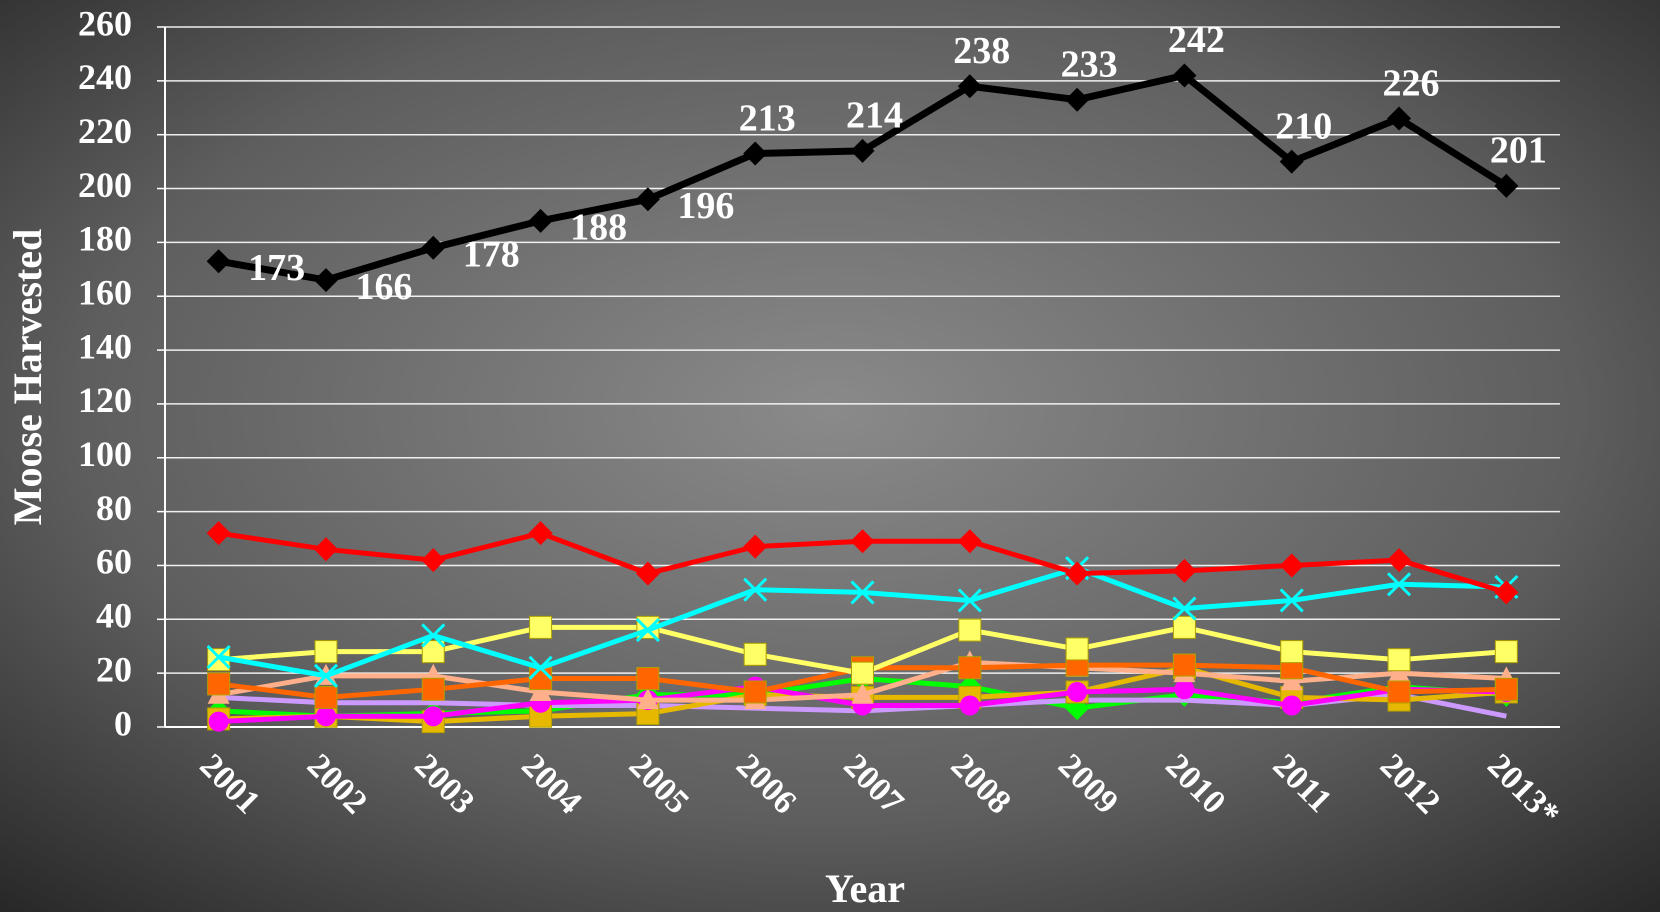 This screenshot has height=912, width=1660. I want to click on y-tick-label: 240, so click(105, 77).